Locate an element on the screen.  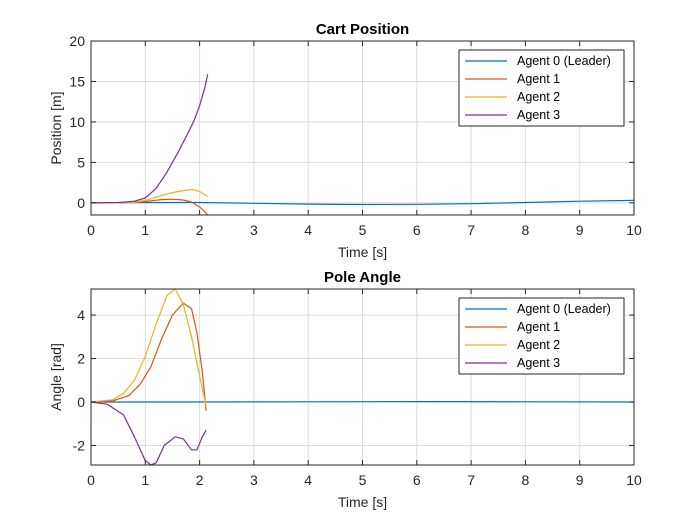
y-axis-label: Angle [rad] is located at coordinates (56, 377).